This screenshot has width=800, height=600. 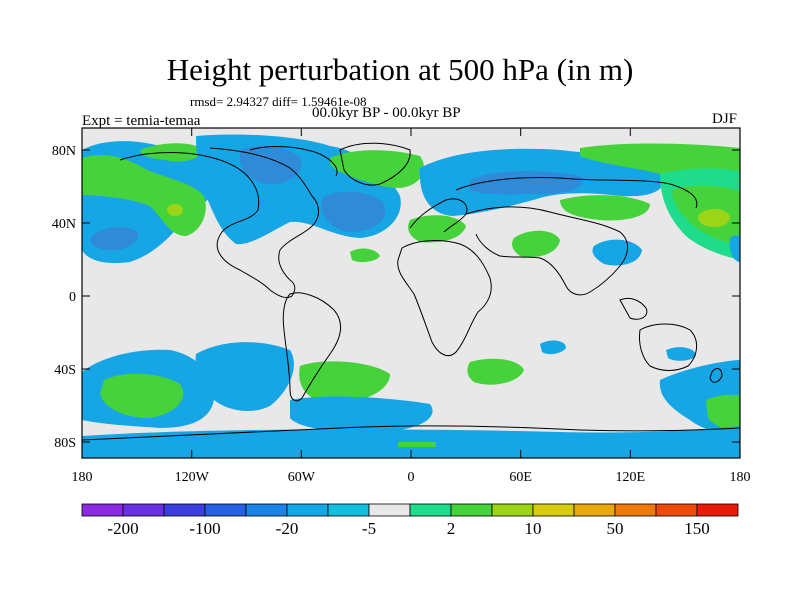 I want to click on coast-greenland, so click(x=375, y=164).